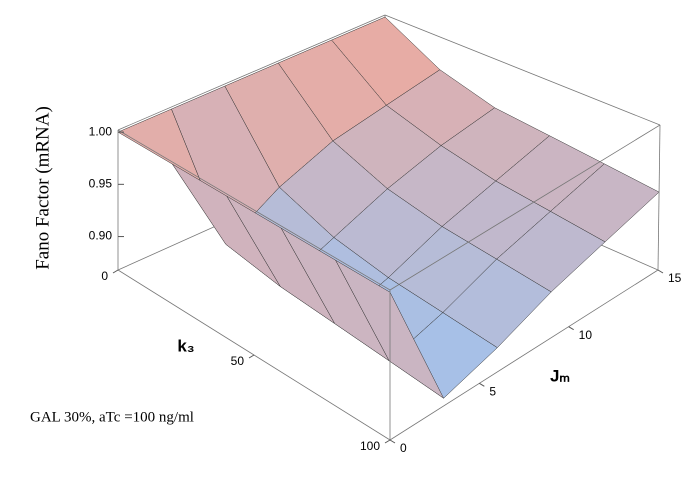 The width and height of the screenshot is (694, 486). I want to click on y-axis-label: Jₘ, so click(560, 375).